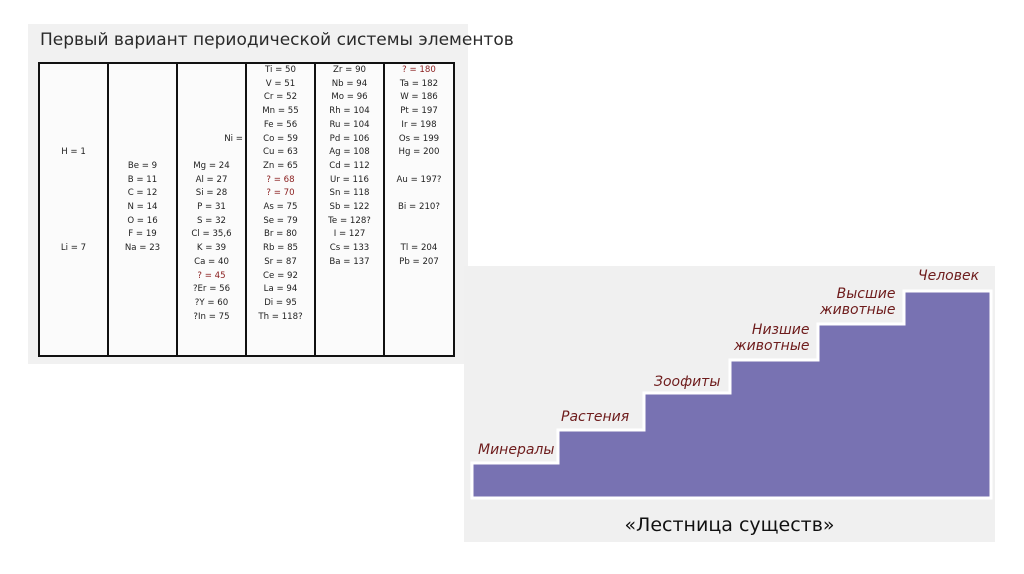 The image size is (1024, 574). What do you see at coordinates (419, 124) in the screenshot?
I see `element-cell: Ir = 198` at bounding box center [419, 124].